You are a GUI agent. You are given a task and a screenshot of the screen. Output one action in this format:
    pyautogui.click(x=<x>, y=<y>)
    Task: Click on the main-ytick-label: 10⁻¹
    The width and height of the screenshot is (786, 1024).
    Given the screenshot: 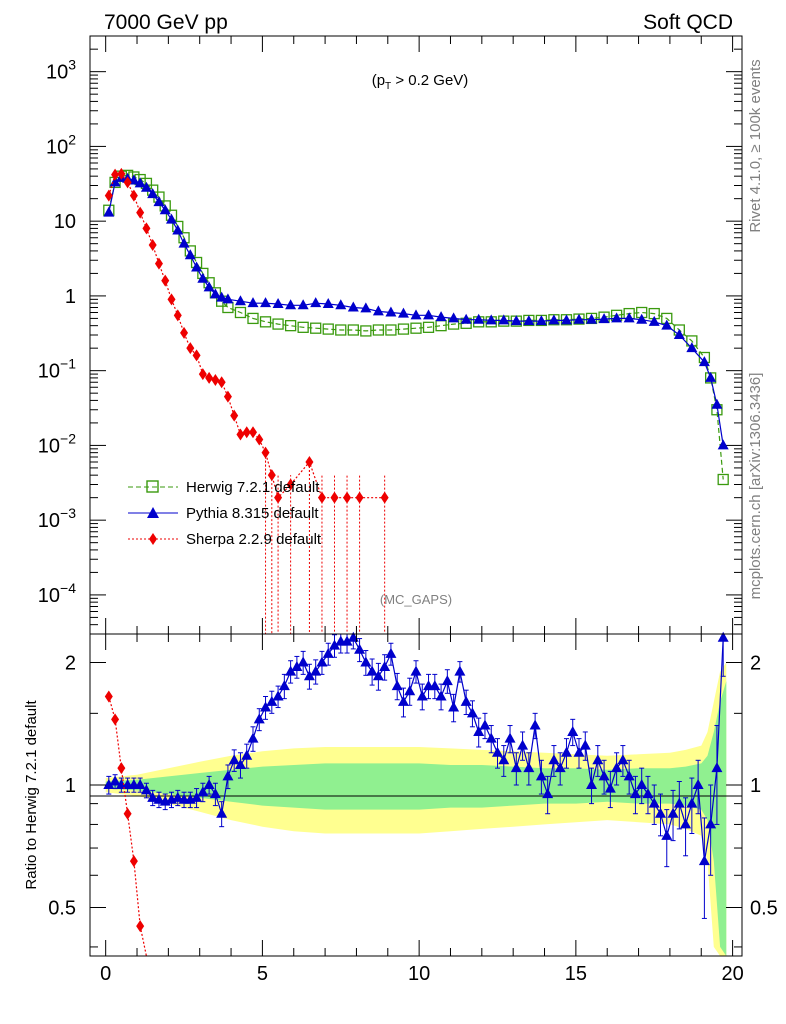 What is the action you would take?
    pyautogui.click(x=57, y=369)
    